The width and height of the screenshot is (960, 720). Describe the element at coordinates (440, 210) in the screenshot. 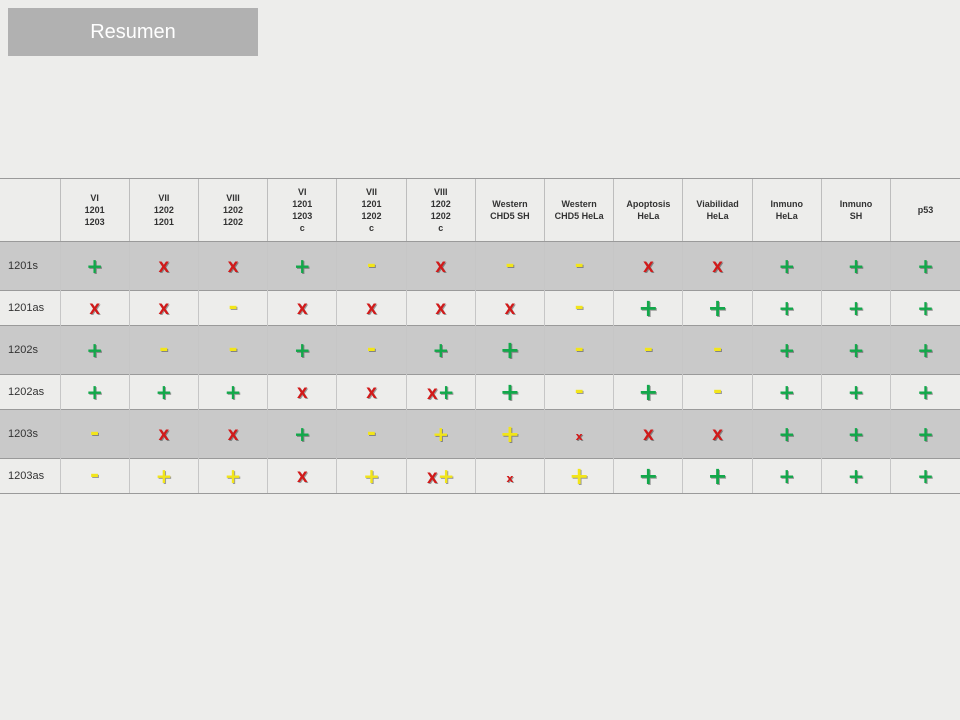

I see `column-header: VIII 1202 1202 c` at that location.